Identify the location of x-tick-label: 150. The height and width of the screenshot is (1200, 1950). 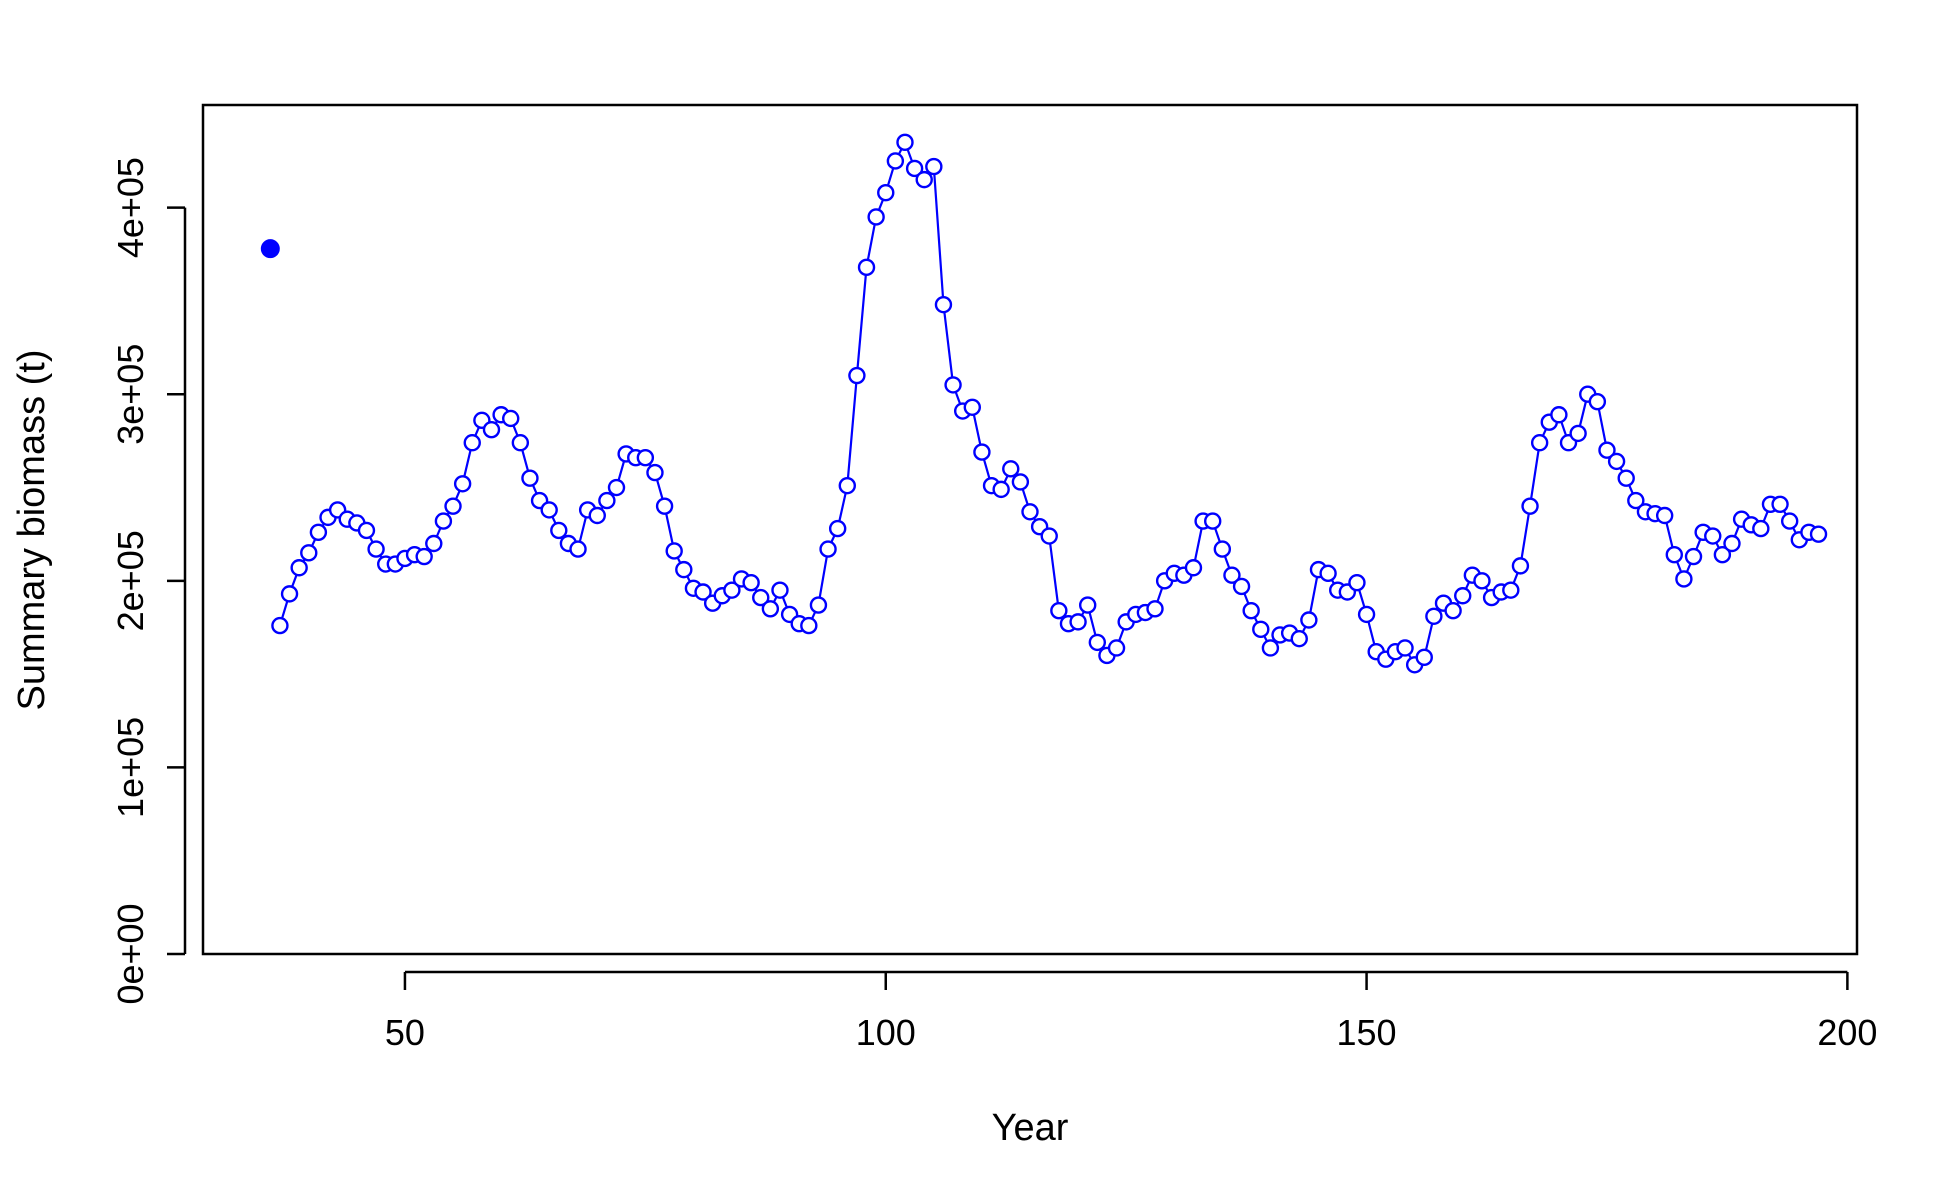
(1367, 1032).